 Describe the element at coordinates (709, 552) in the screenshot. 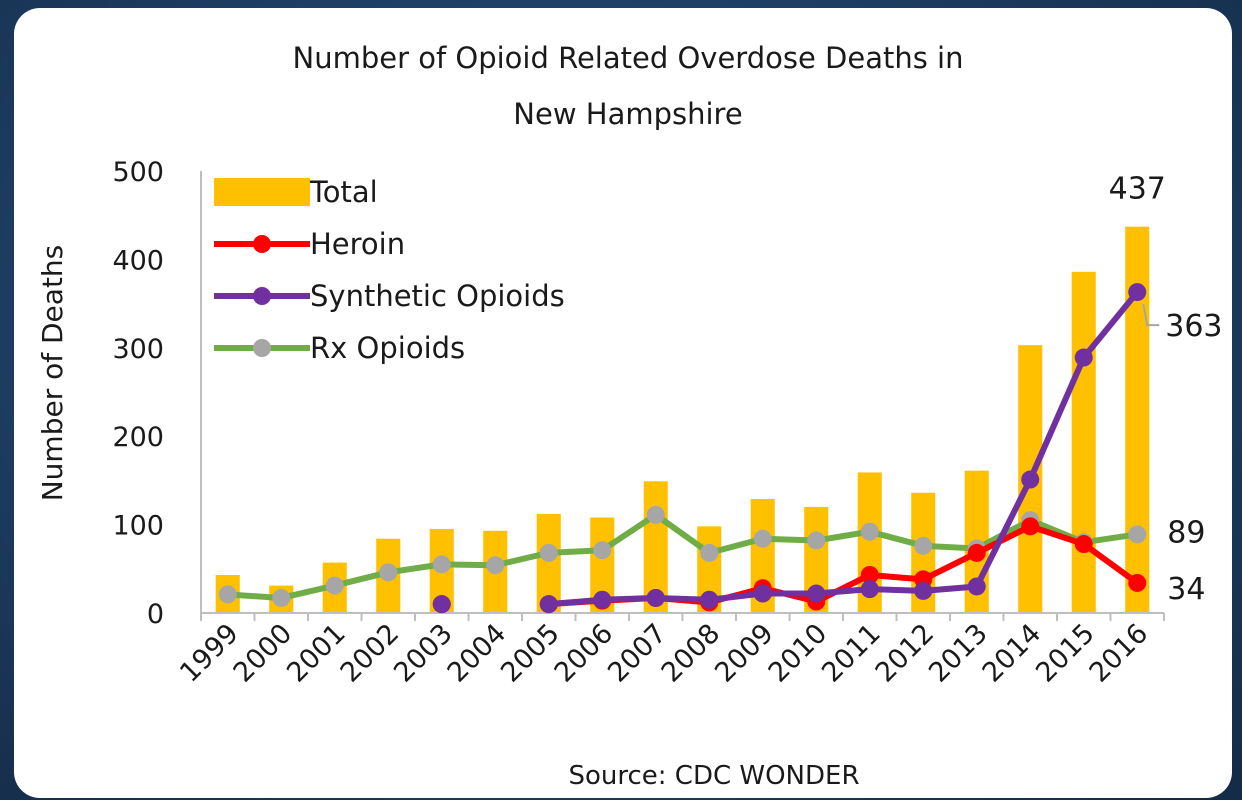

I see `point-rx-opioids-2008` at that location.